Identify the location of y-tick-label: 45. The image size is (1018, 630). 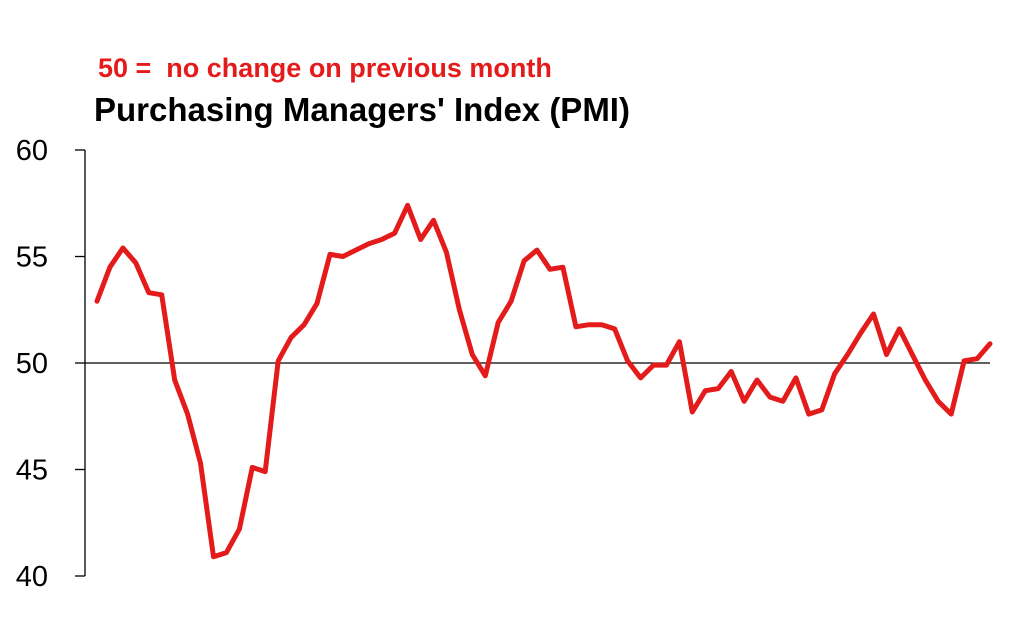
(32, 471).